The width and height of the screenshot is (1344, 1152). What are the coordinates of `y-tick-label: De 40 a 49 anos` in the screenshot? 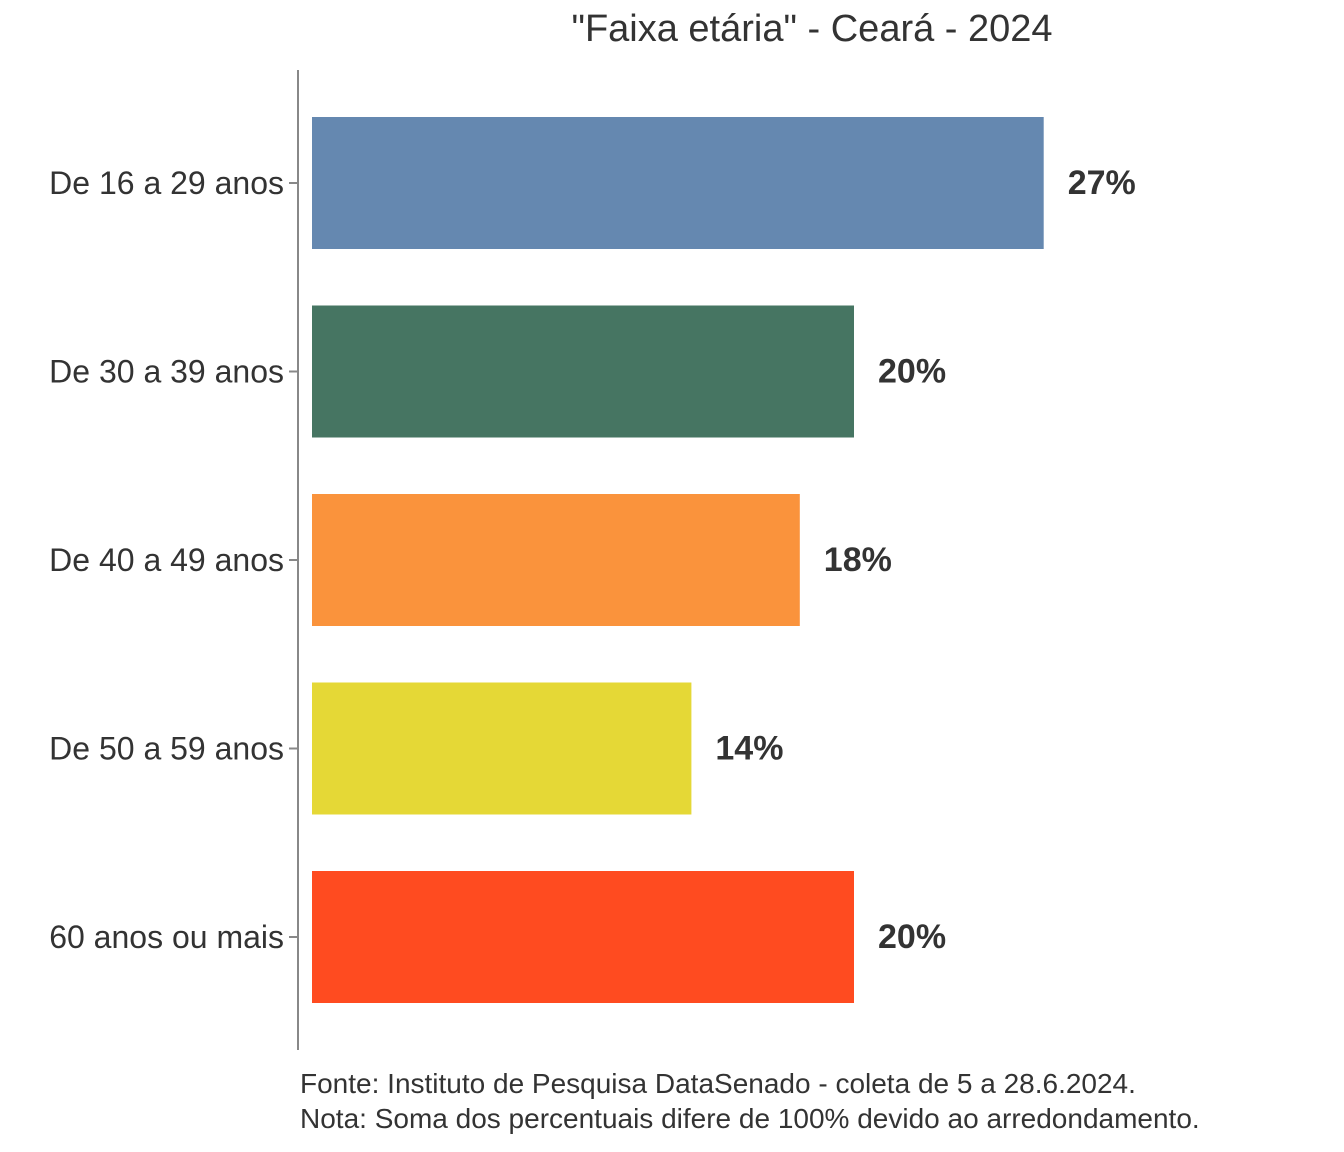 It's located at (166, 560).